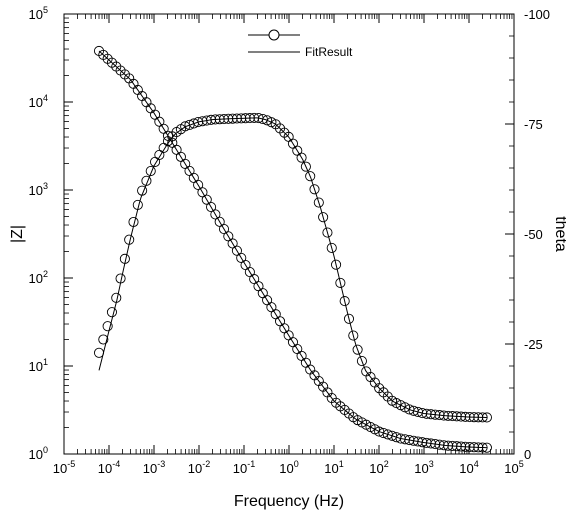  I want to click on x-tick-label-exponent: 2, so click(386, 464).